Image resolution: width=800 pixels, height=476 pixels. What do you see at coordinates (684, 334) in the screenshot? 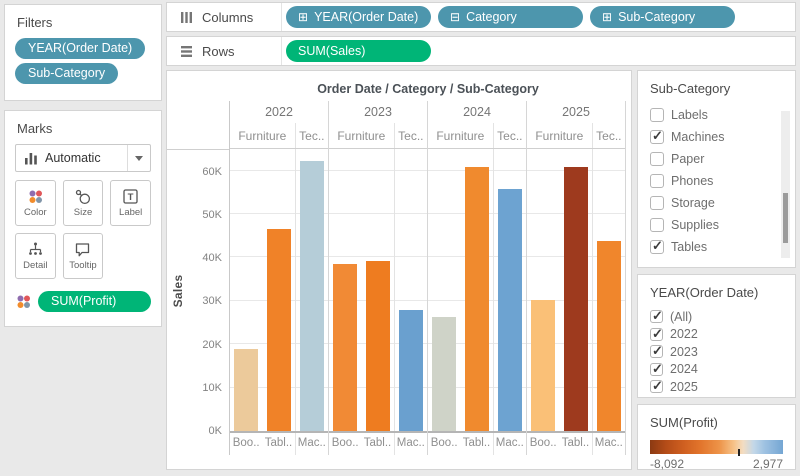
I see `year-label-2022: 2022` at bounding box center [684, 334].